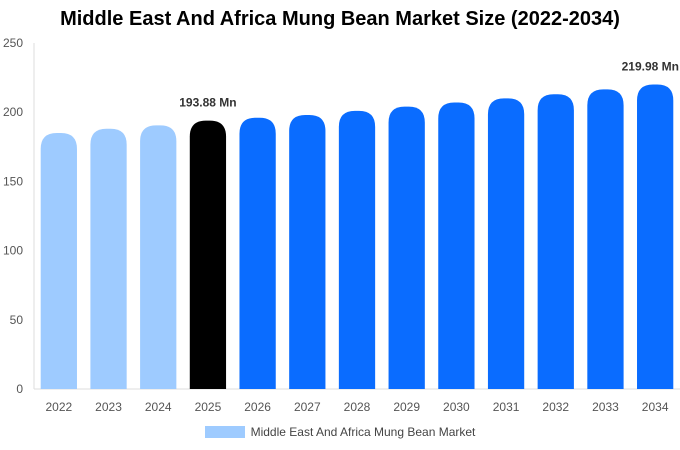  What do you see at coordinates (108, 259) in the screenshot?
I see `bar-2023` at bounding box center [108, 259].